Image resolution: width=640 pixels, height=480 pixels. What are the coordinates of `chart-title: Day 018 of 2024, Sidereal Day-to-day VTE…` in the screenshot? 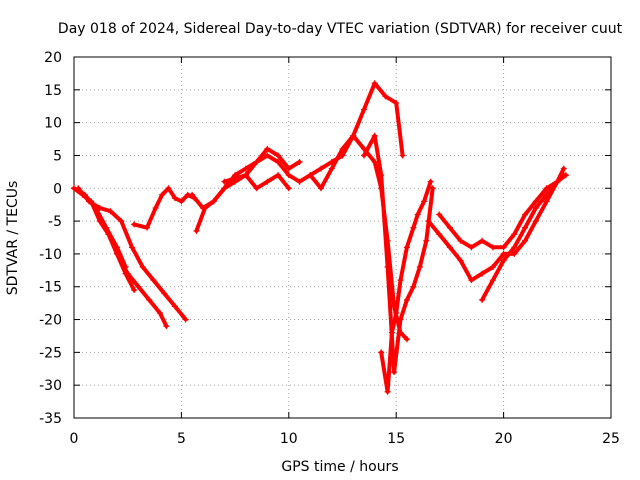 It's located at (340, 29).